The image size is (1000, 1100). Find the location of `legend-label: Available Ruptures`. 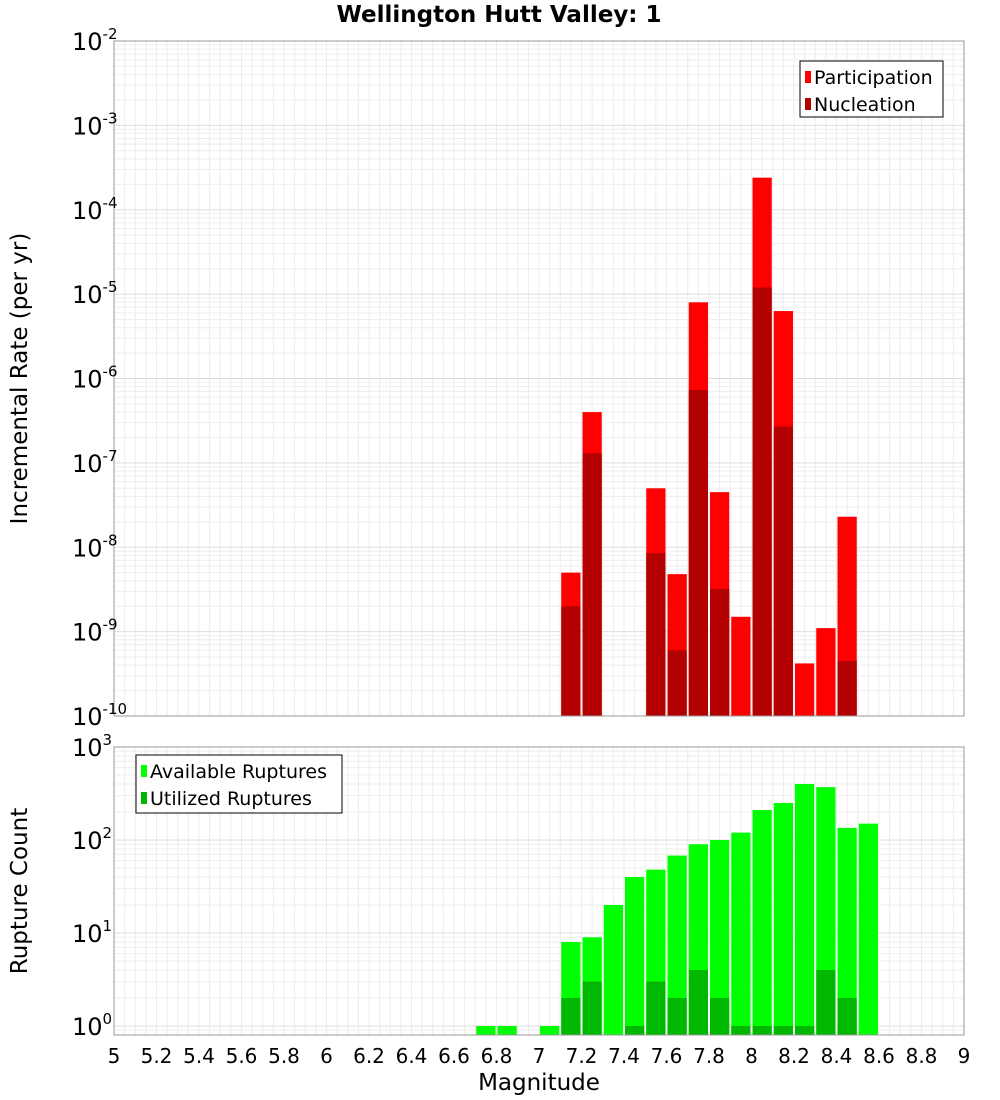

legend-label: Available Ruptures is located at coordinates (238, 772).